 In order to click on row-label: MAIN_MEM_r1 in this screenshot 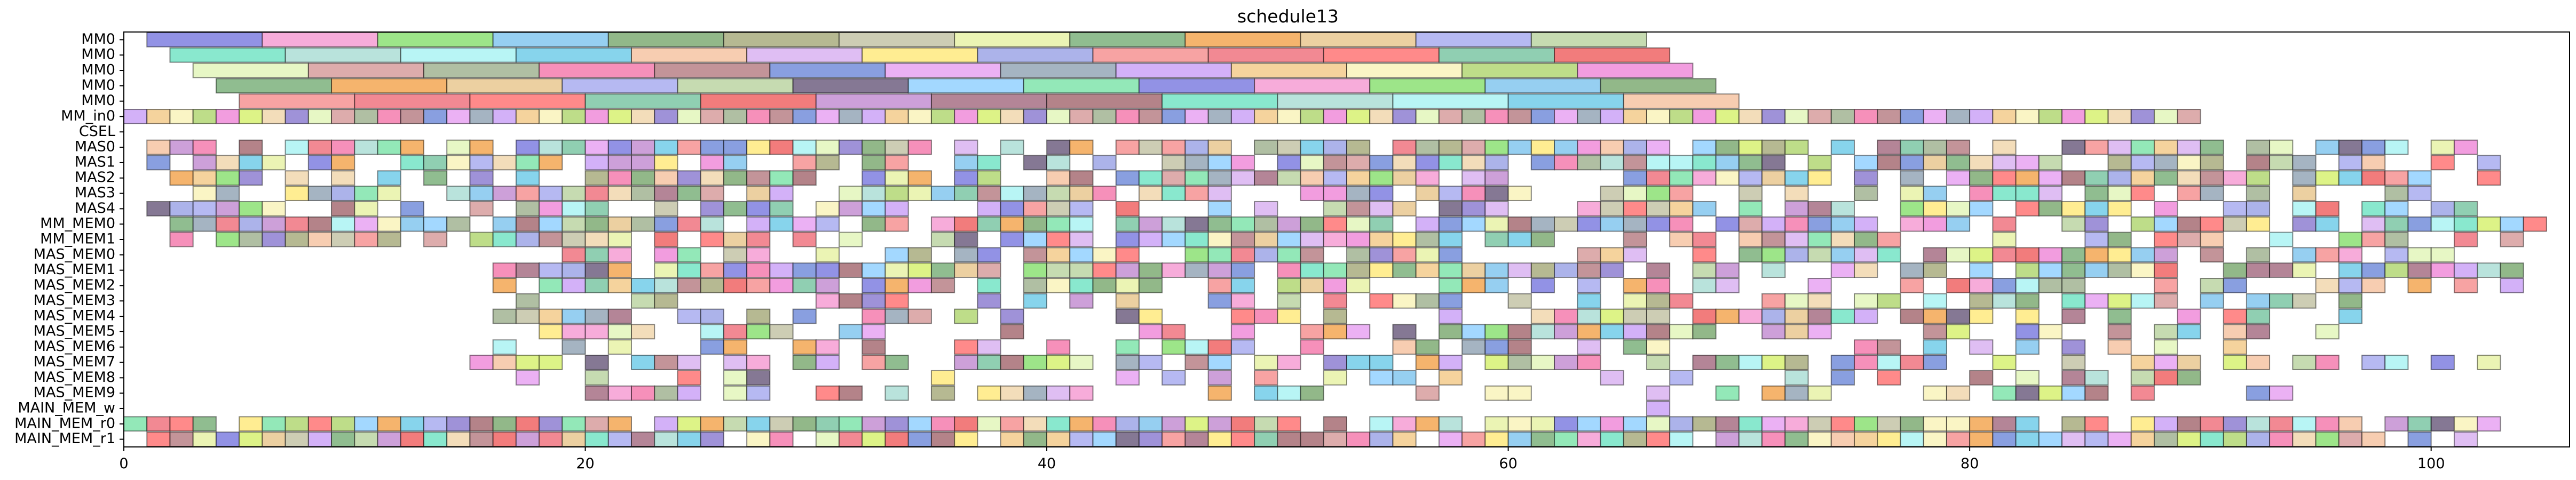, I will do `click(64, 438)`.